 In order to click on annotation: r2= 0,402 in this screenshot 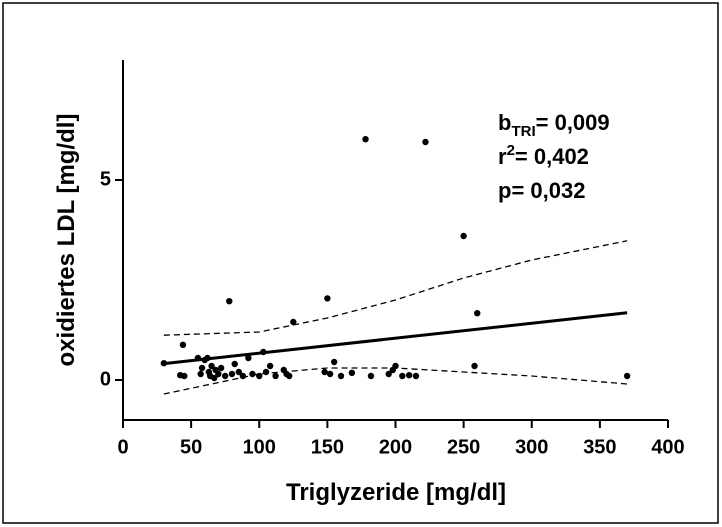, I will do `click(543, 155)`.